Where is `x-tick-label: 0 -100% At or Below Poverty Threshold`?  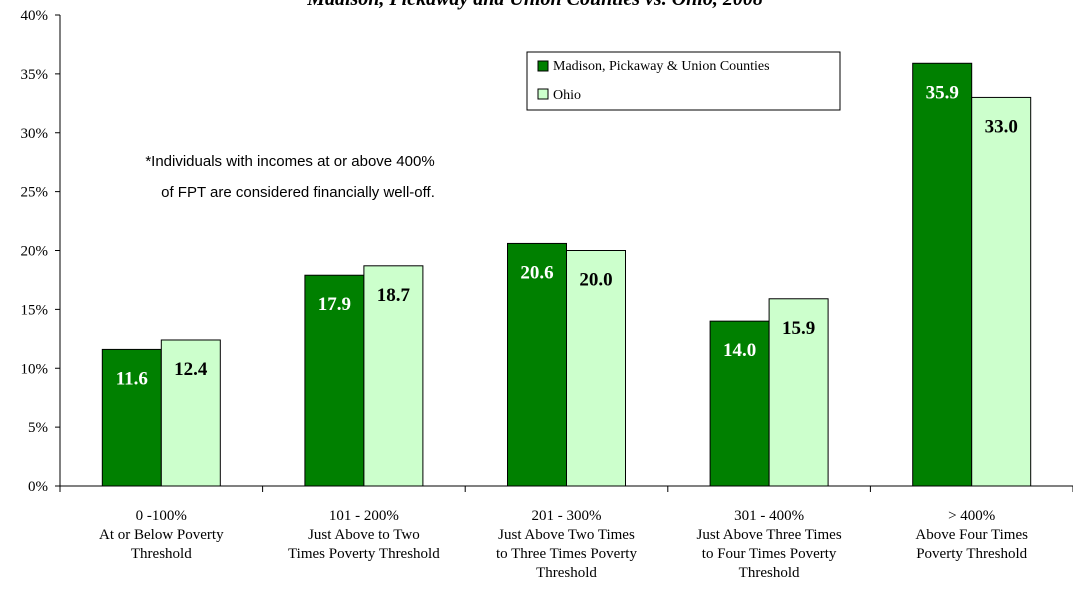
x-tick-label: 0 -100% At or Below Poverty Threshold is located at coordinates (161, 535).